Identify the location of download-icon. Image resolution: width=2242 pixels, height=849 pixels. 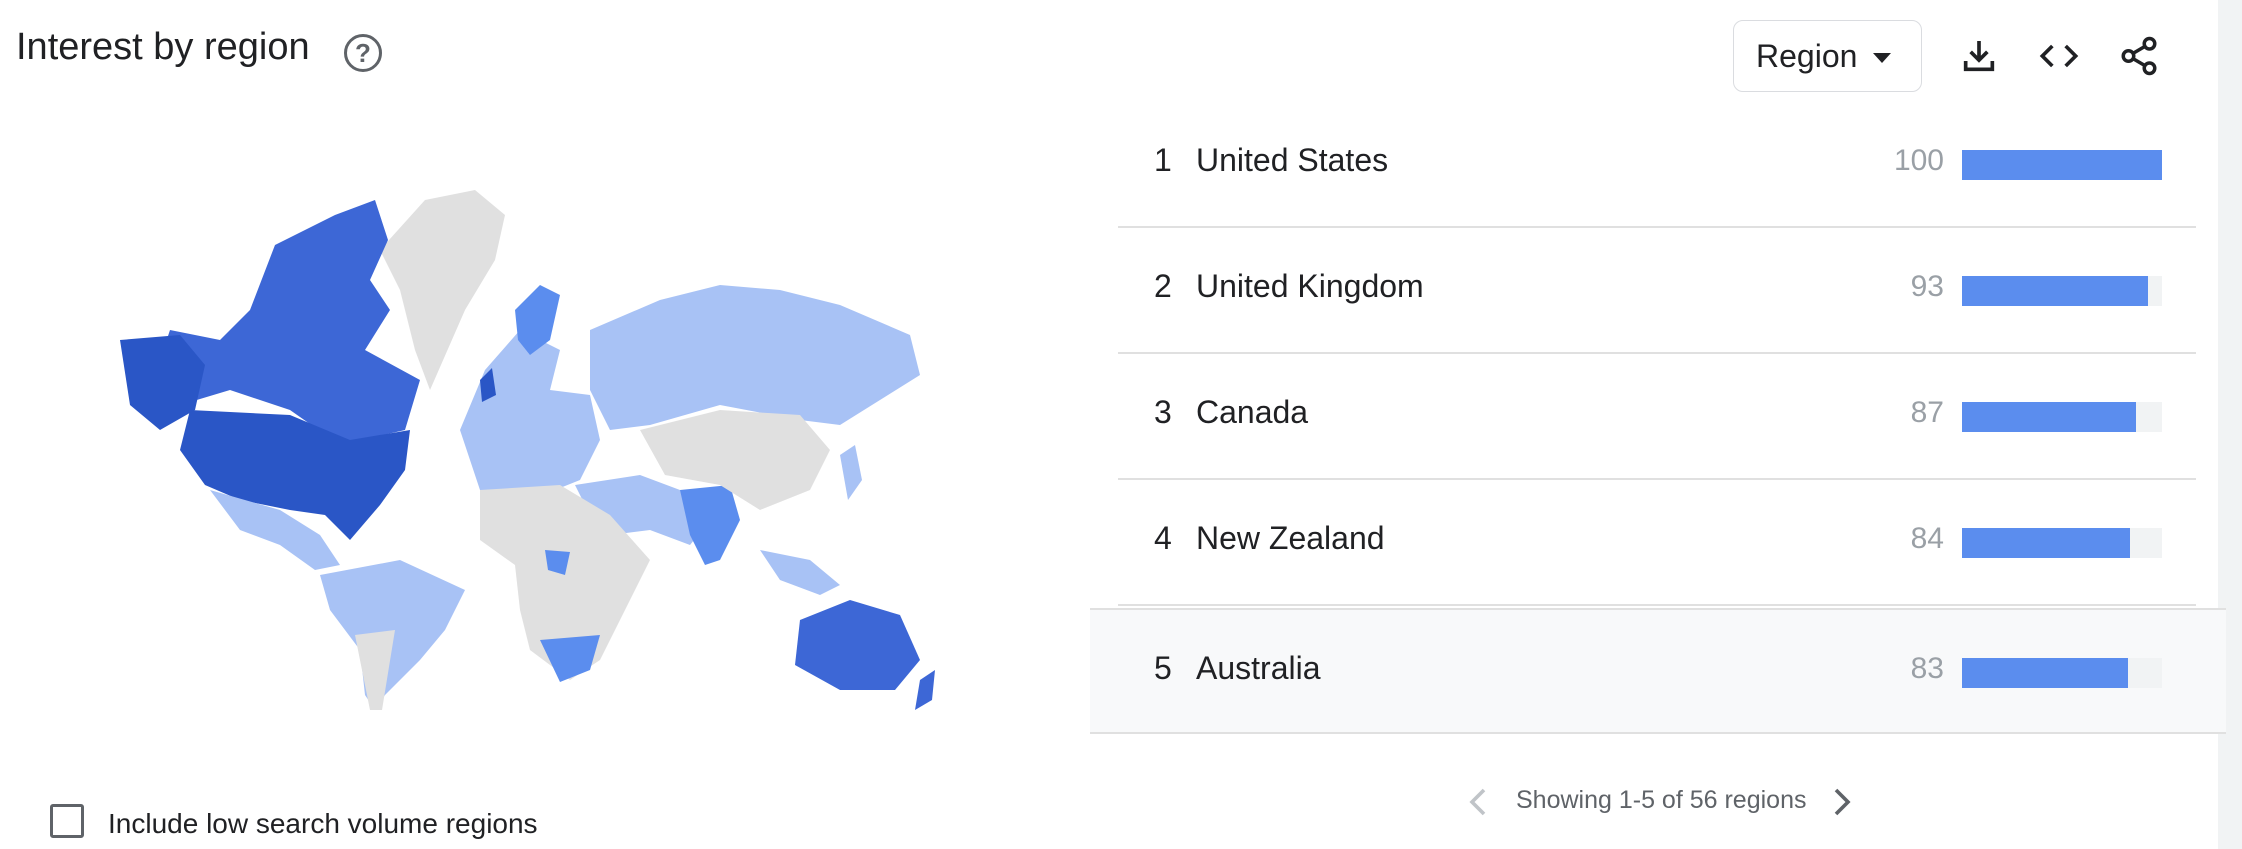
(1979, 56).